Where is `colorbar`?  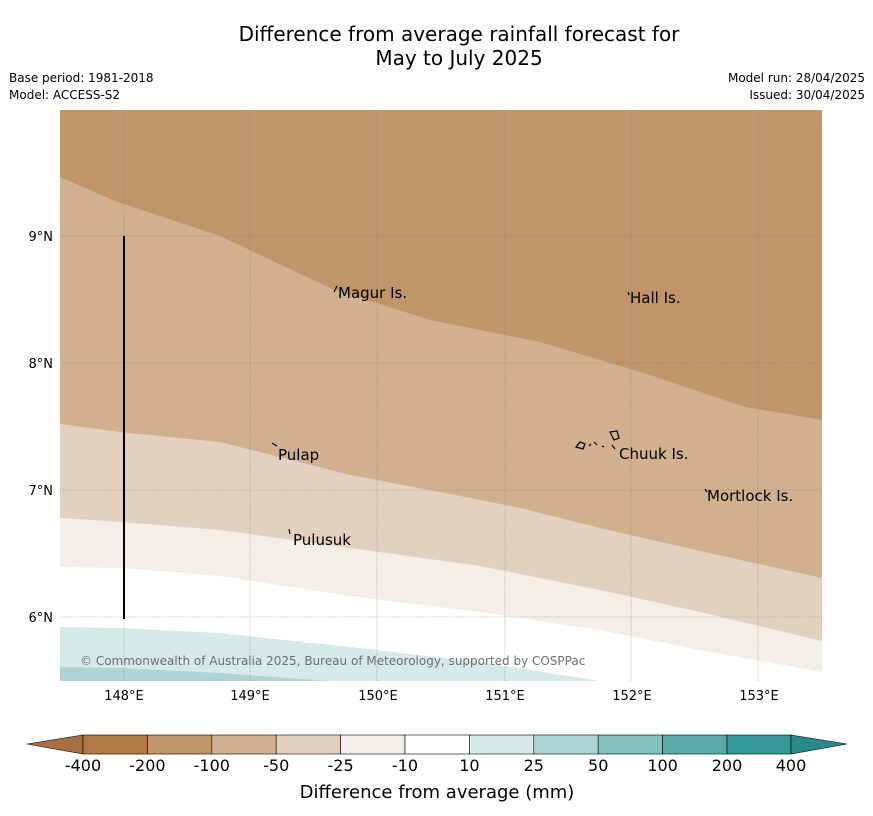
colorbar is located at coordinates (437, 744).